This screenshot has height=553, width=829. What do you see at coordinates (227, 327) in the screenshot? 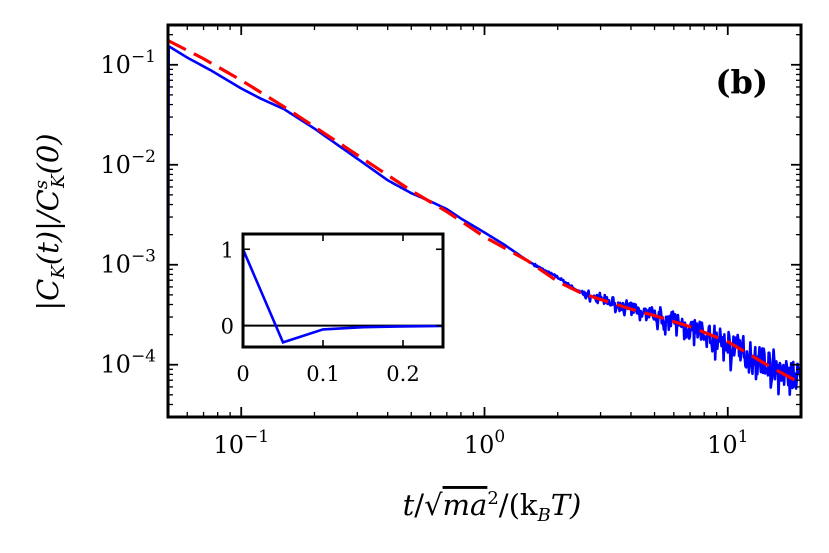
I see `inset-y-tick-label: 0` at bounding box center [227, 327].